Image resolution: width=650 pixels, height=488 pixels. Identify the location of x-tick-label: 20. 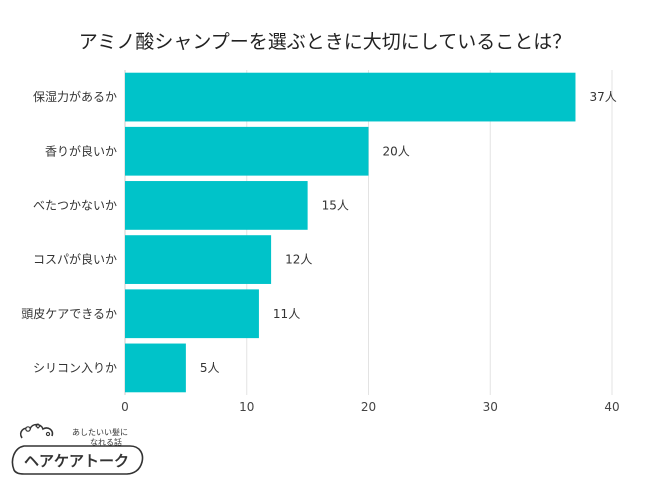
(368, 407).